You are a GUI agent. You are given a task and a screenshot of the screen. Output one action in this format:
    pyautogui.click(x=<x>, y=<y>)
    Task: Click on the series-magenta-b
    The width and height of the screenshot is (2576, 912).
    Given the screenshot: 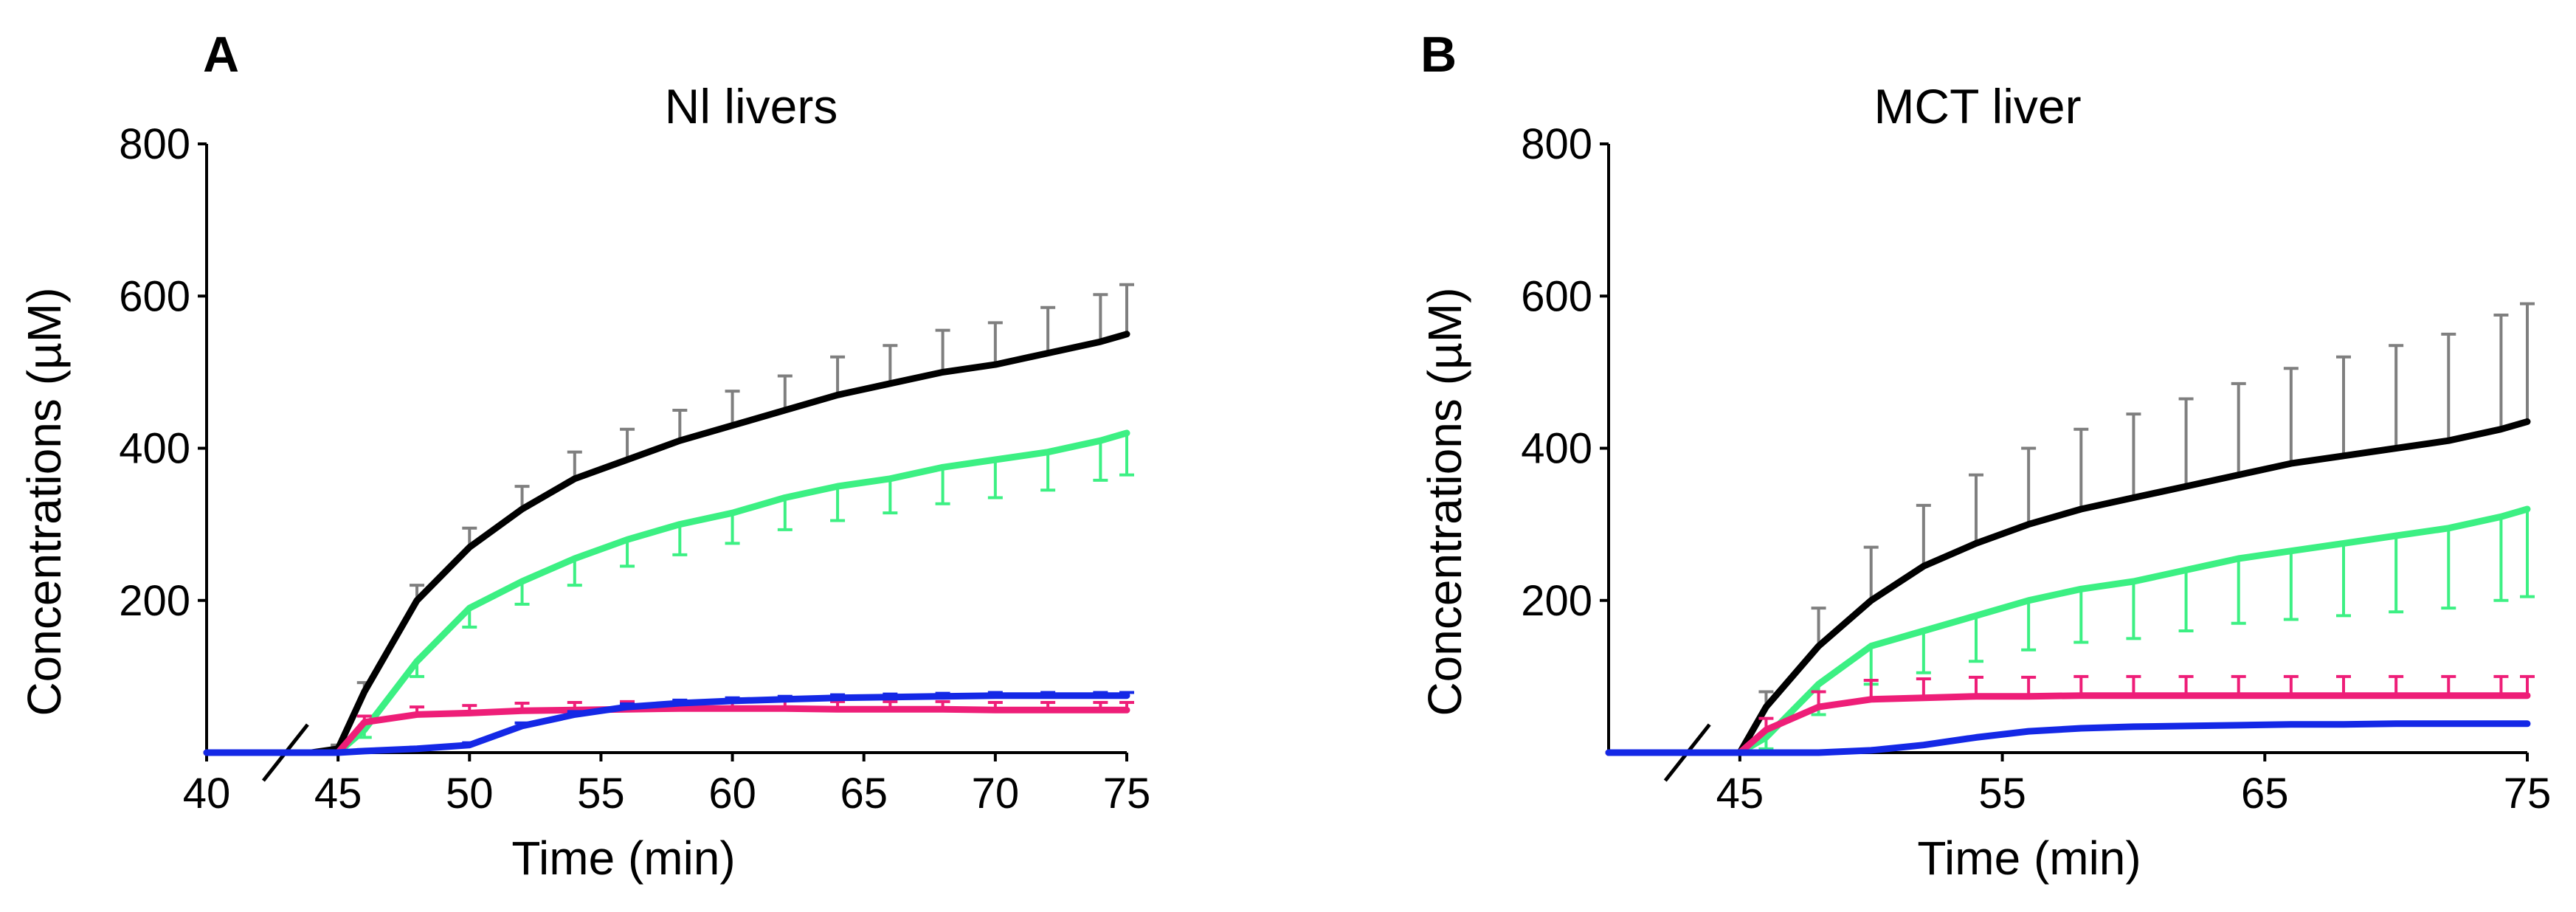 What is the action you would take?
    pyautogui.click(x=2070, y=715)
    